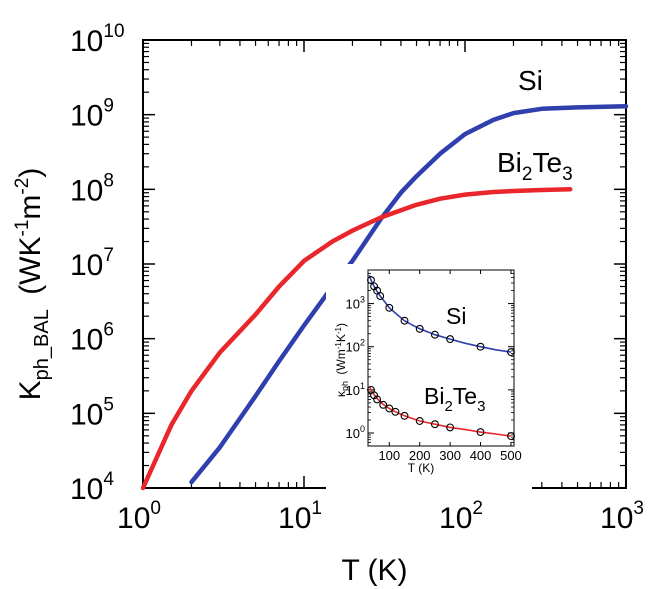  I want to click on inset-y-tick-label: 10⁰, so click(355, 432).